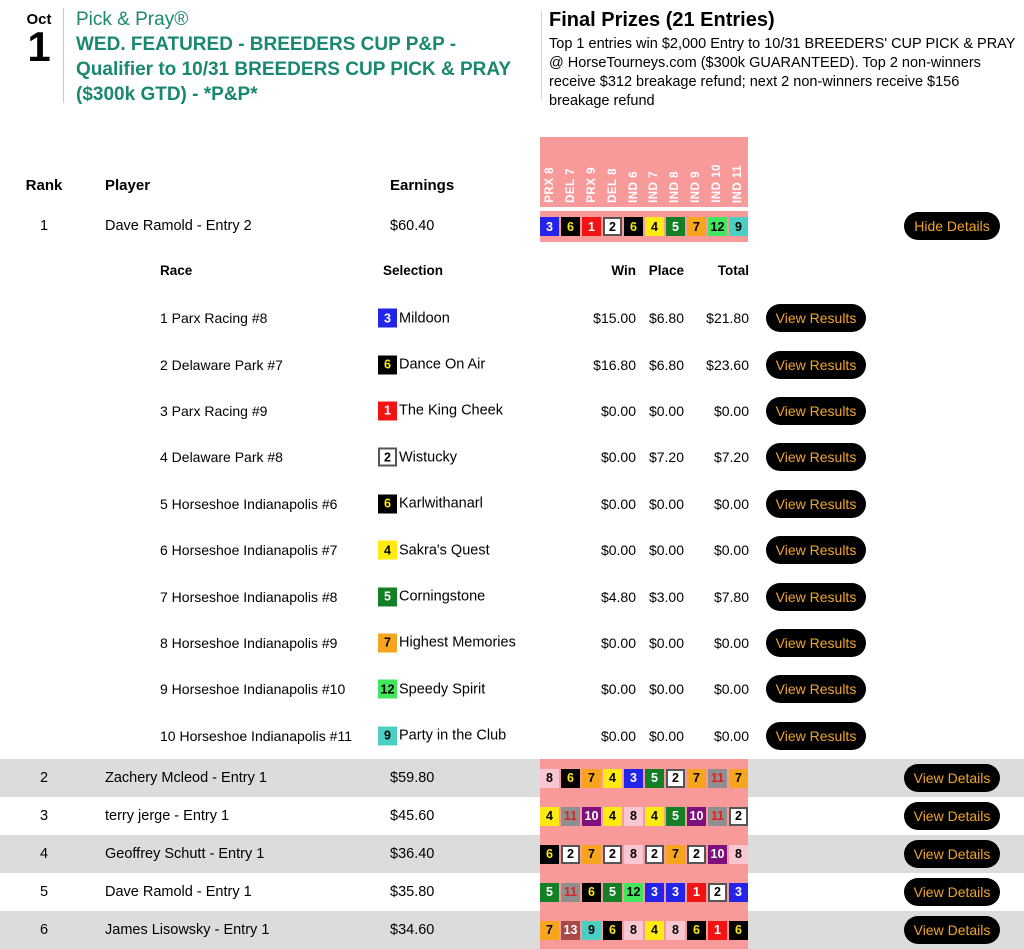 The width and height of the screenshot is (1024, 949). Describe the element at coordinates (717, 816) in the screenshot. I see `saddle-cloth-11: 11` at that location.